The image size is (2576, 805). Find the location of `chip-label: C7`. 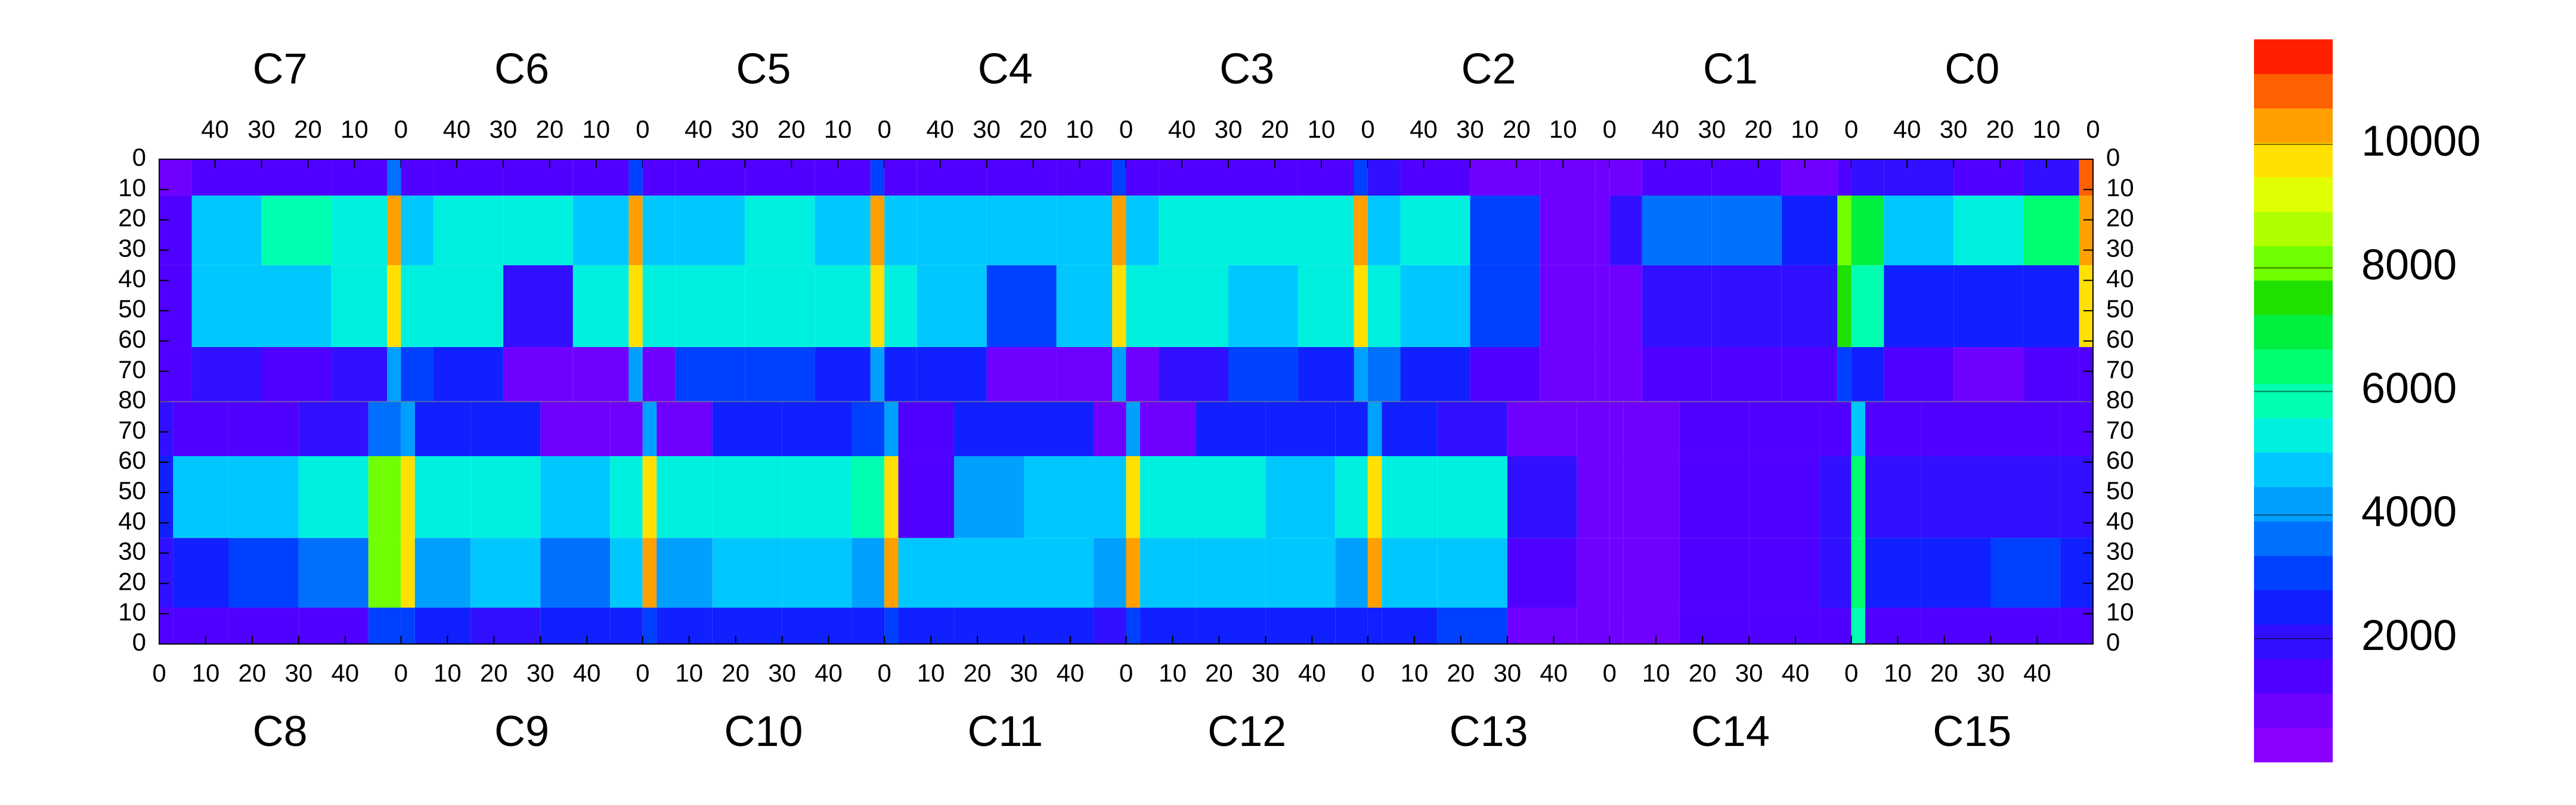

chip-label: C7 is located at coordinates (280, 69).